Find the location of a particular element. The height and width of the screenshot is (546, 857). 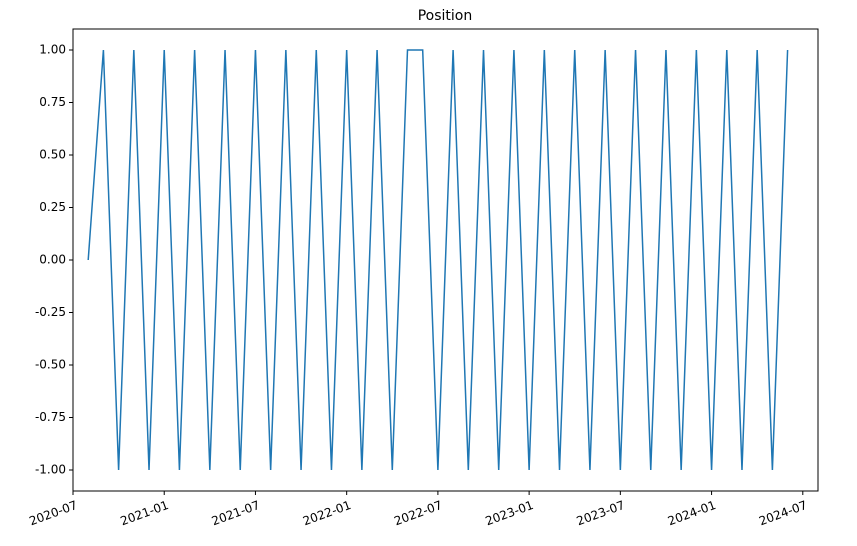

y-tick-label: 0.75 is located at coordinates (52, 102).